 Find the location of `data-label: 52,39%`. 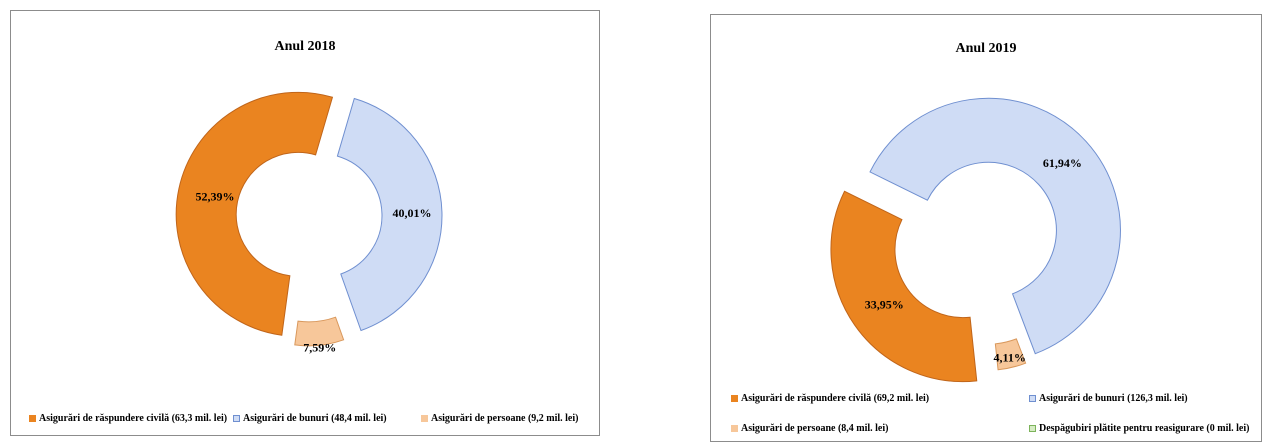

data-label: 52,39% is located at coordinates (215, 197).